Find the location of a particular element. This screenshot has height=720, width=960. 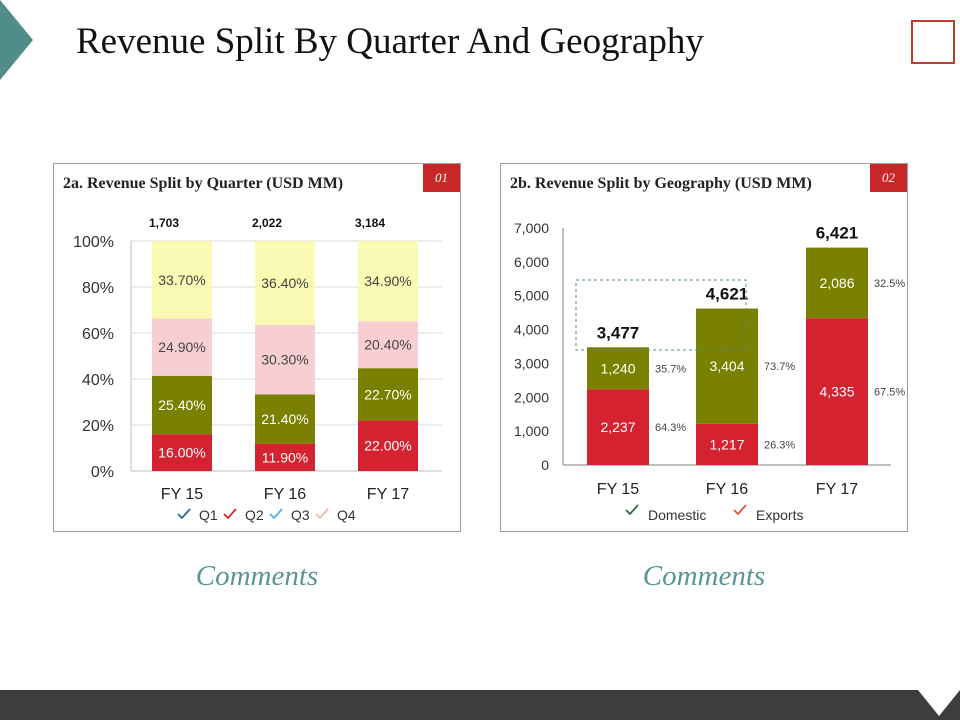

quarter-data-label: 24.90% is located at coordinates (181, 347).